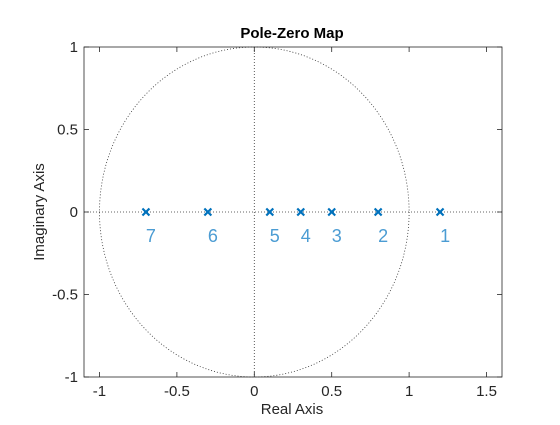  Describe the element at coordinates (445, 236) in the screenshot. I see `pole-label: 1` at that location.